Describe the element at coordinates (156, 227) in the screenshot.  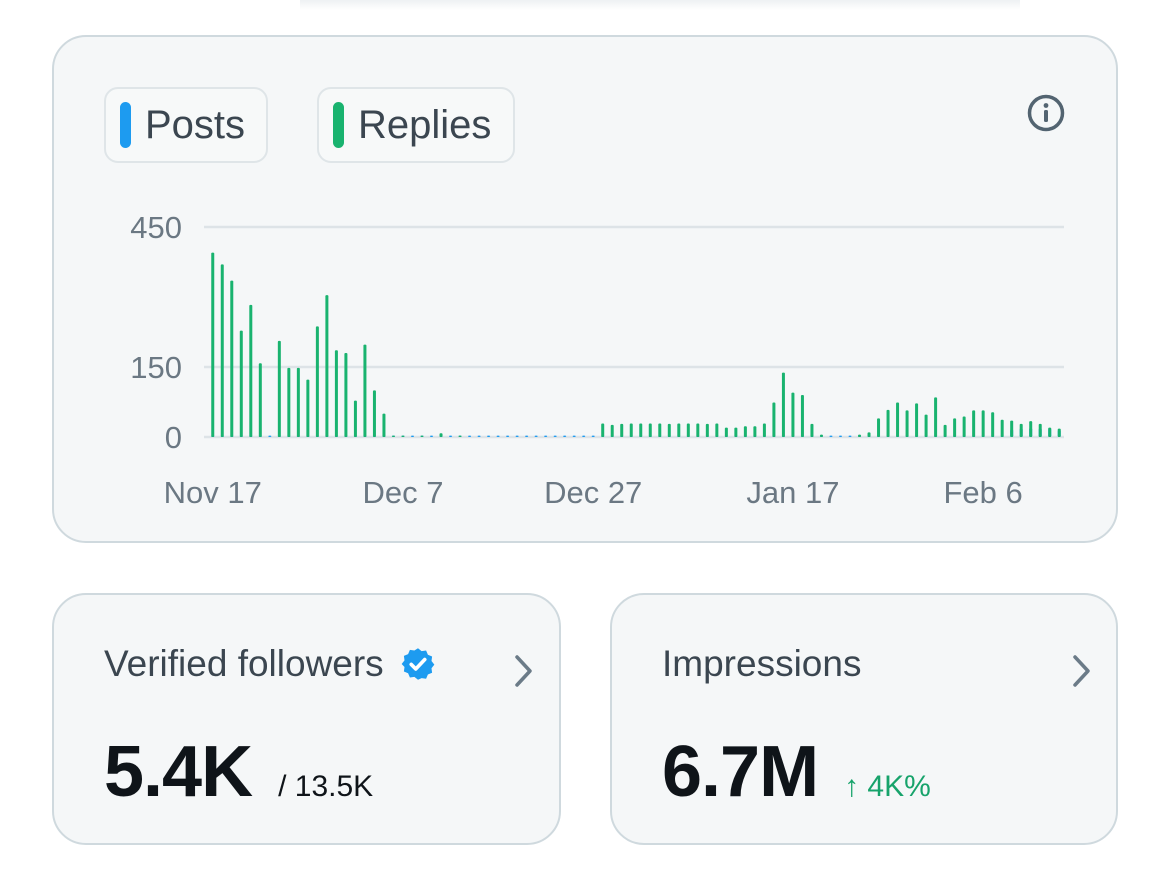
I see `y-tick-label: 450` at that location.